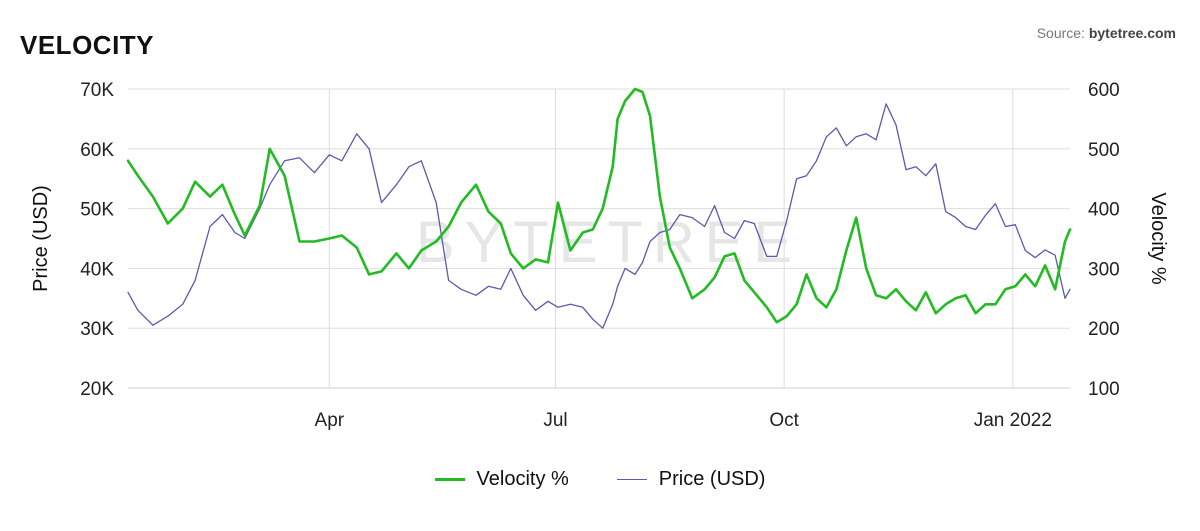  I want to click on legend-label-price: Price (USD), so click(712, 479).